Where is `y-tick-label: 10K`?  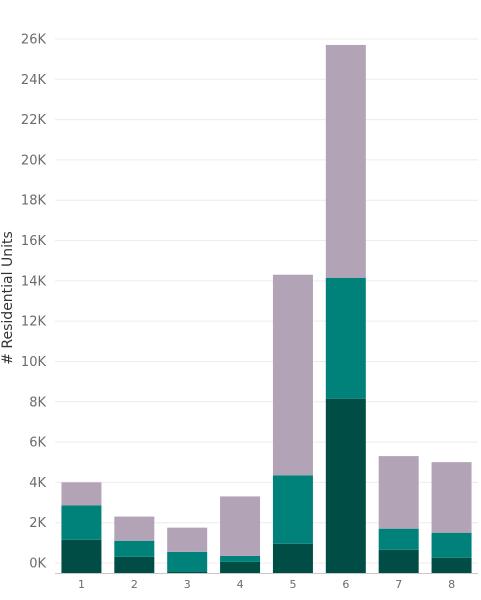 y-tick-label: 10K is located at coordinates (34, 362).